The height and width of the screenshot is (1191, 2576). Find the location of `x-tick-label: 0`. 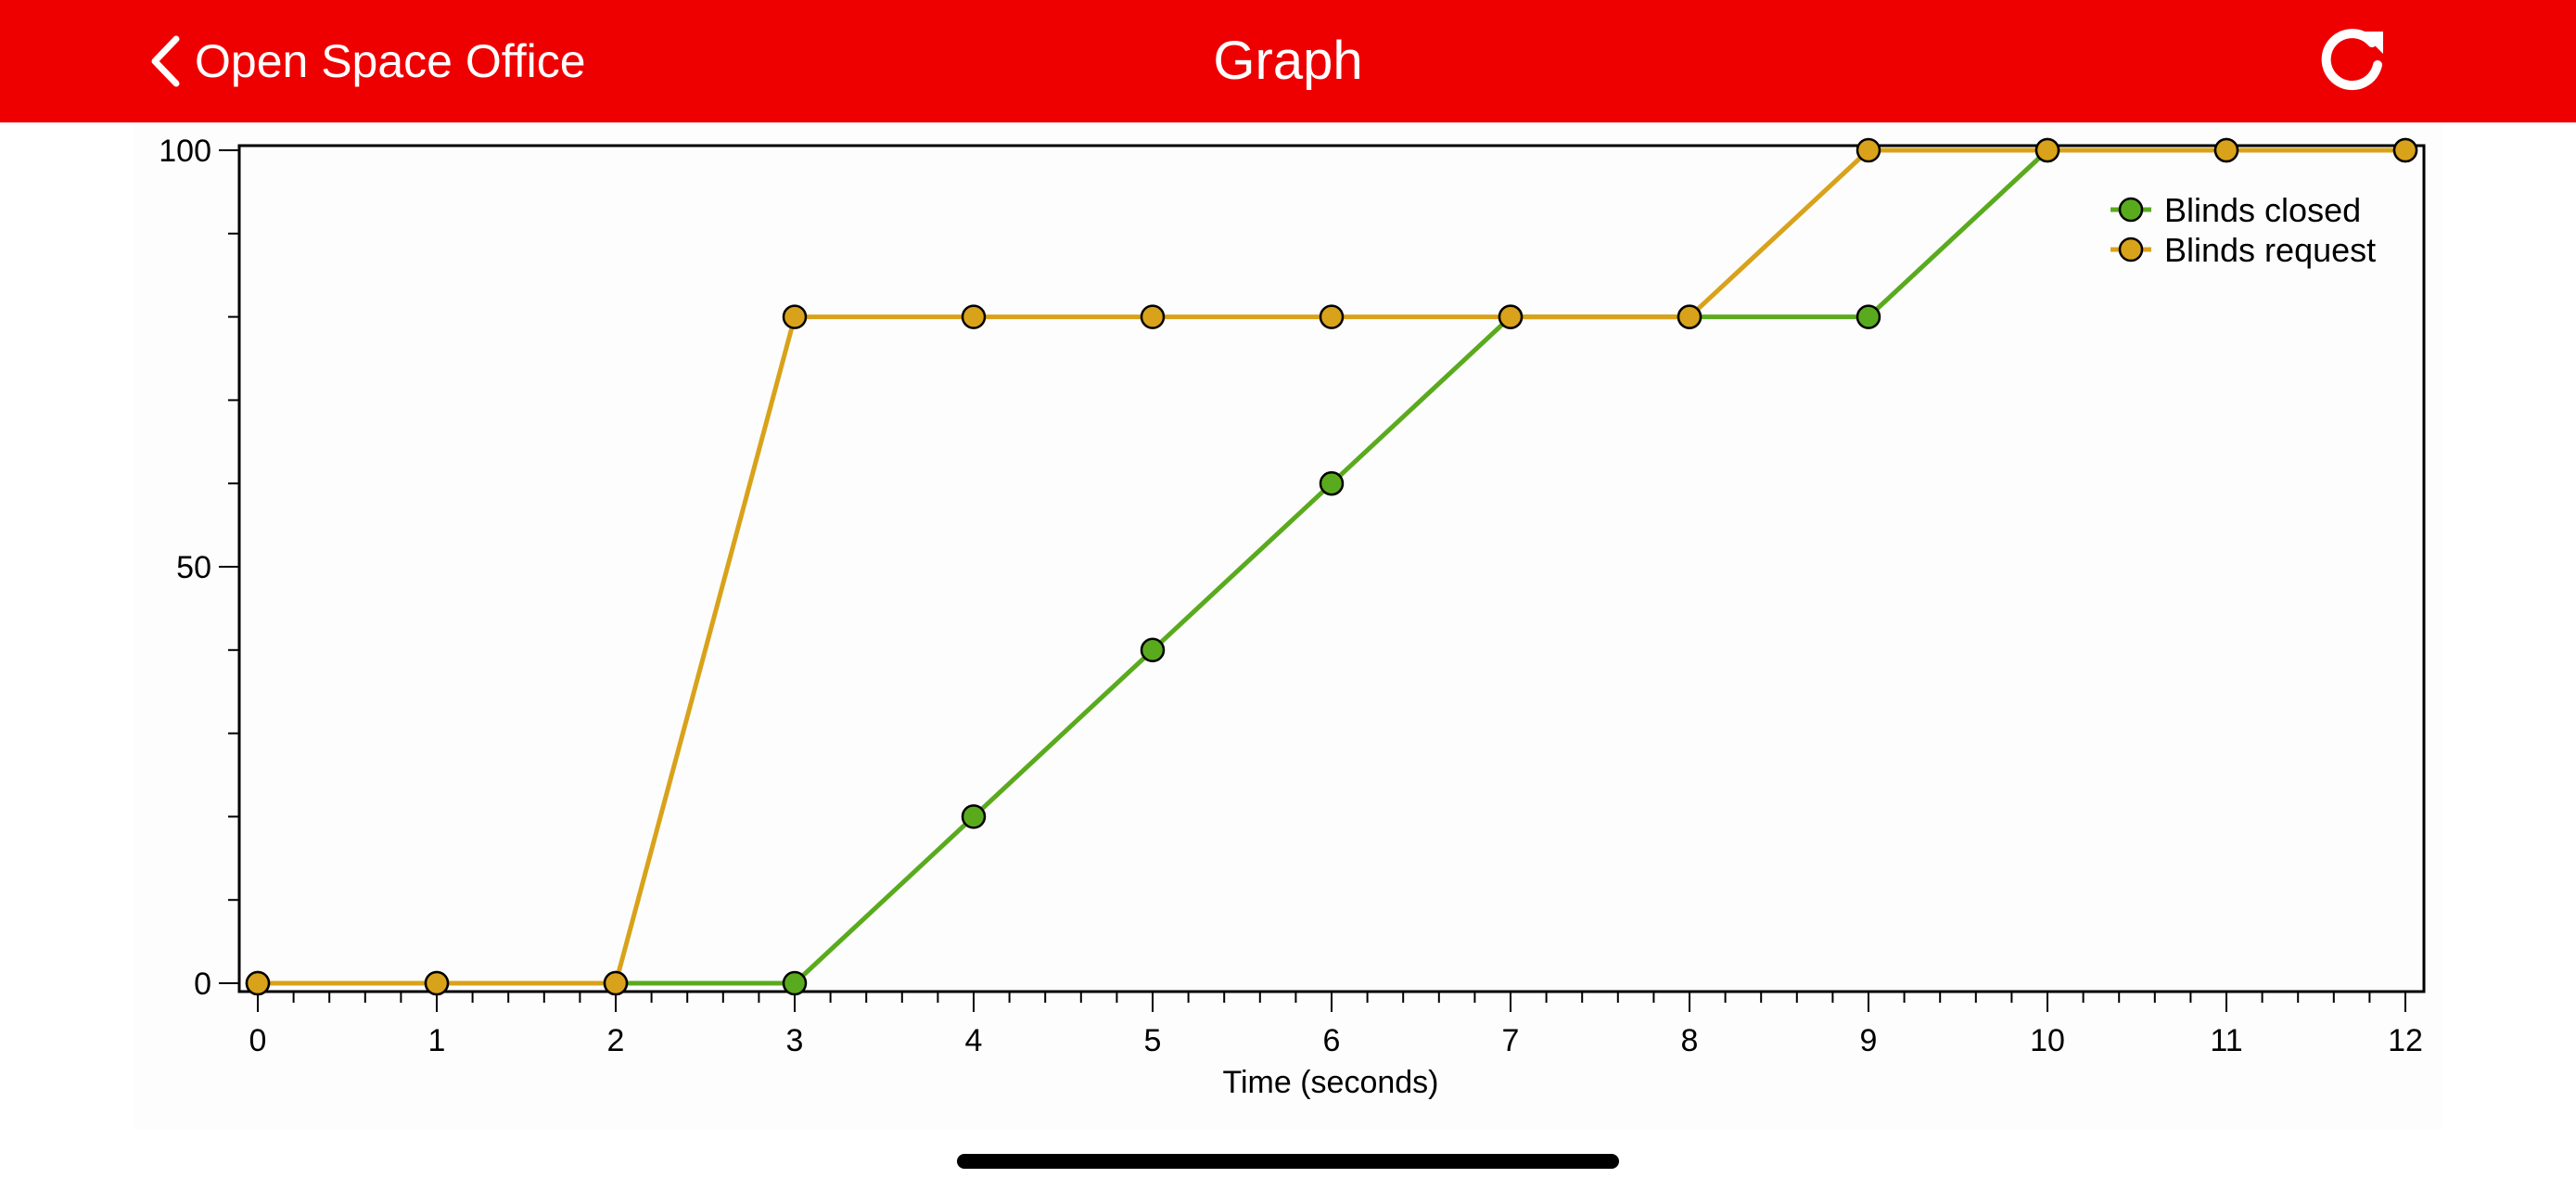

x-tick-label: 0 is located at coordinates (258, 1040).